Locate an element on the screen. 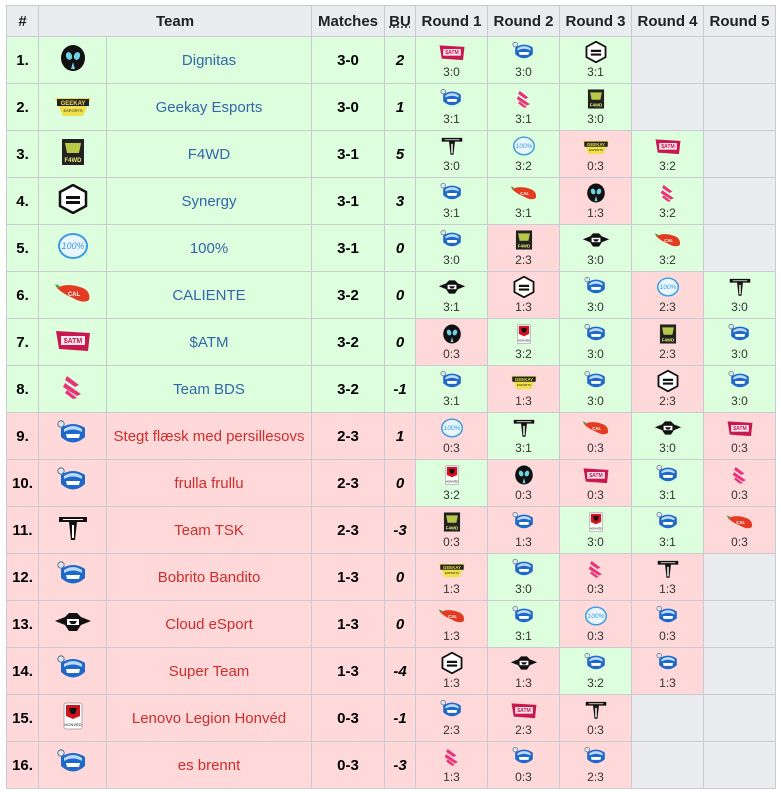 This screenshot has height=798, width=781. team-link: 100% is located at coordinates (209, 248).